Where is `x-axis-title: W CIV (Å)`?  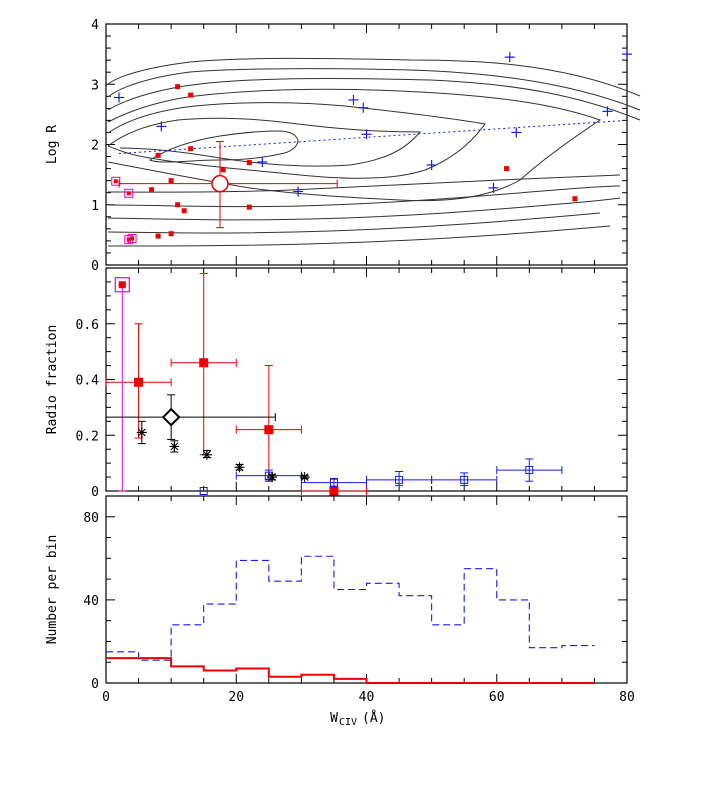
x-axis-title: W CIV (Å) is located at coordinates (357, 719).